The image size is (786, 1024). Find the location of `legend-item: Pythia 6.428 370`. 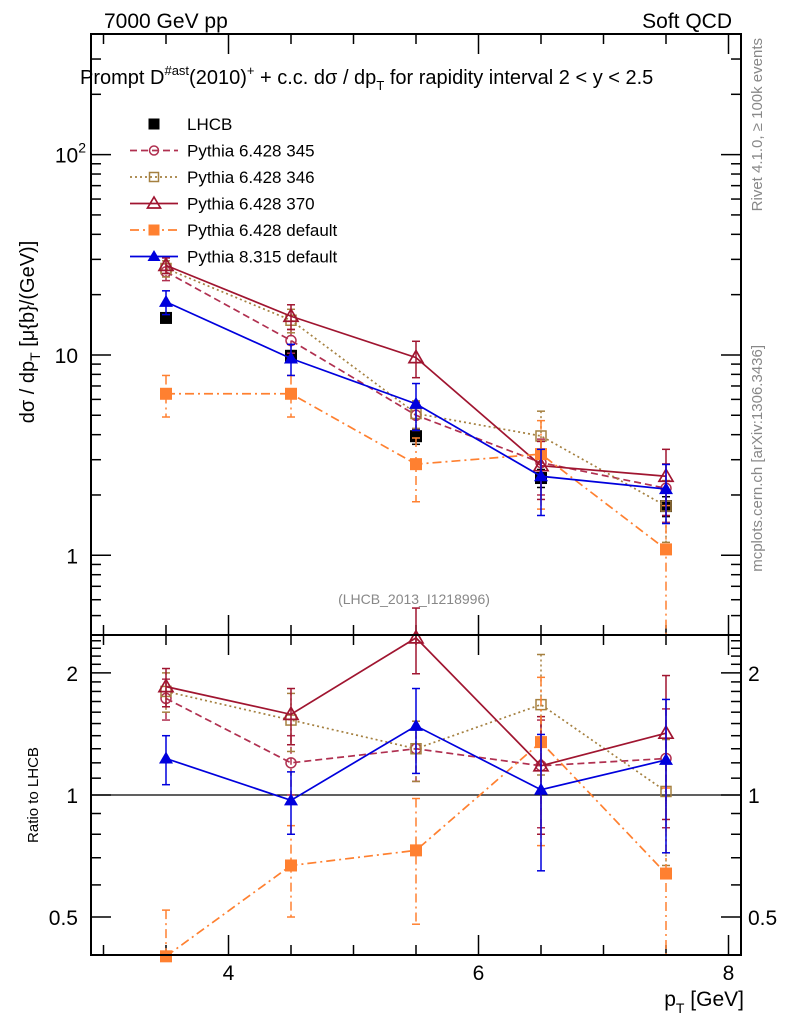

legend-item: Pythia 6.428 370 is located at coordinates (222, 204).